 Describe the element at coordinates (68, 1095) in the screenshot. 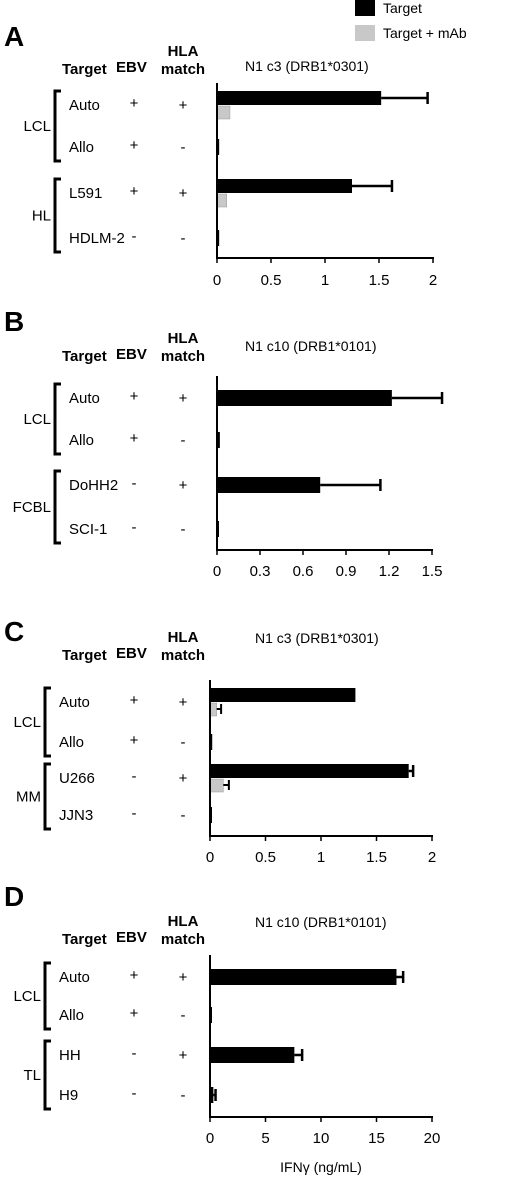

I see `row-target-label: H9` at that location.